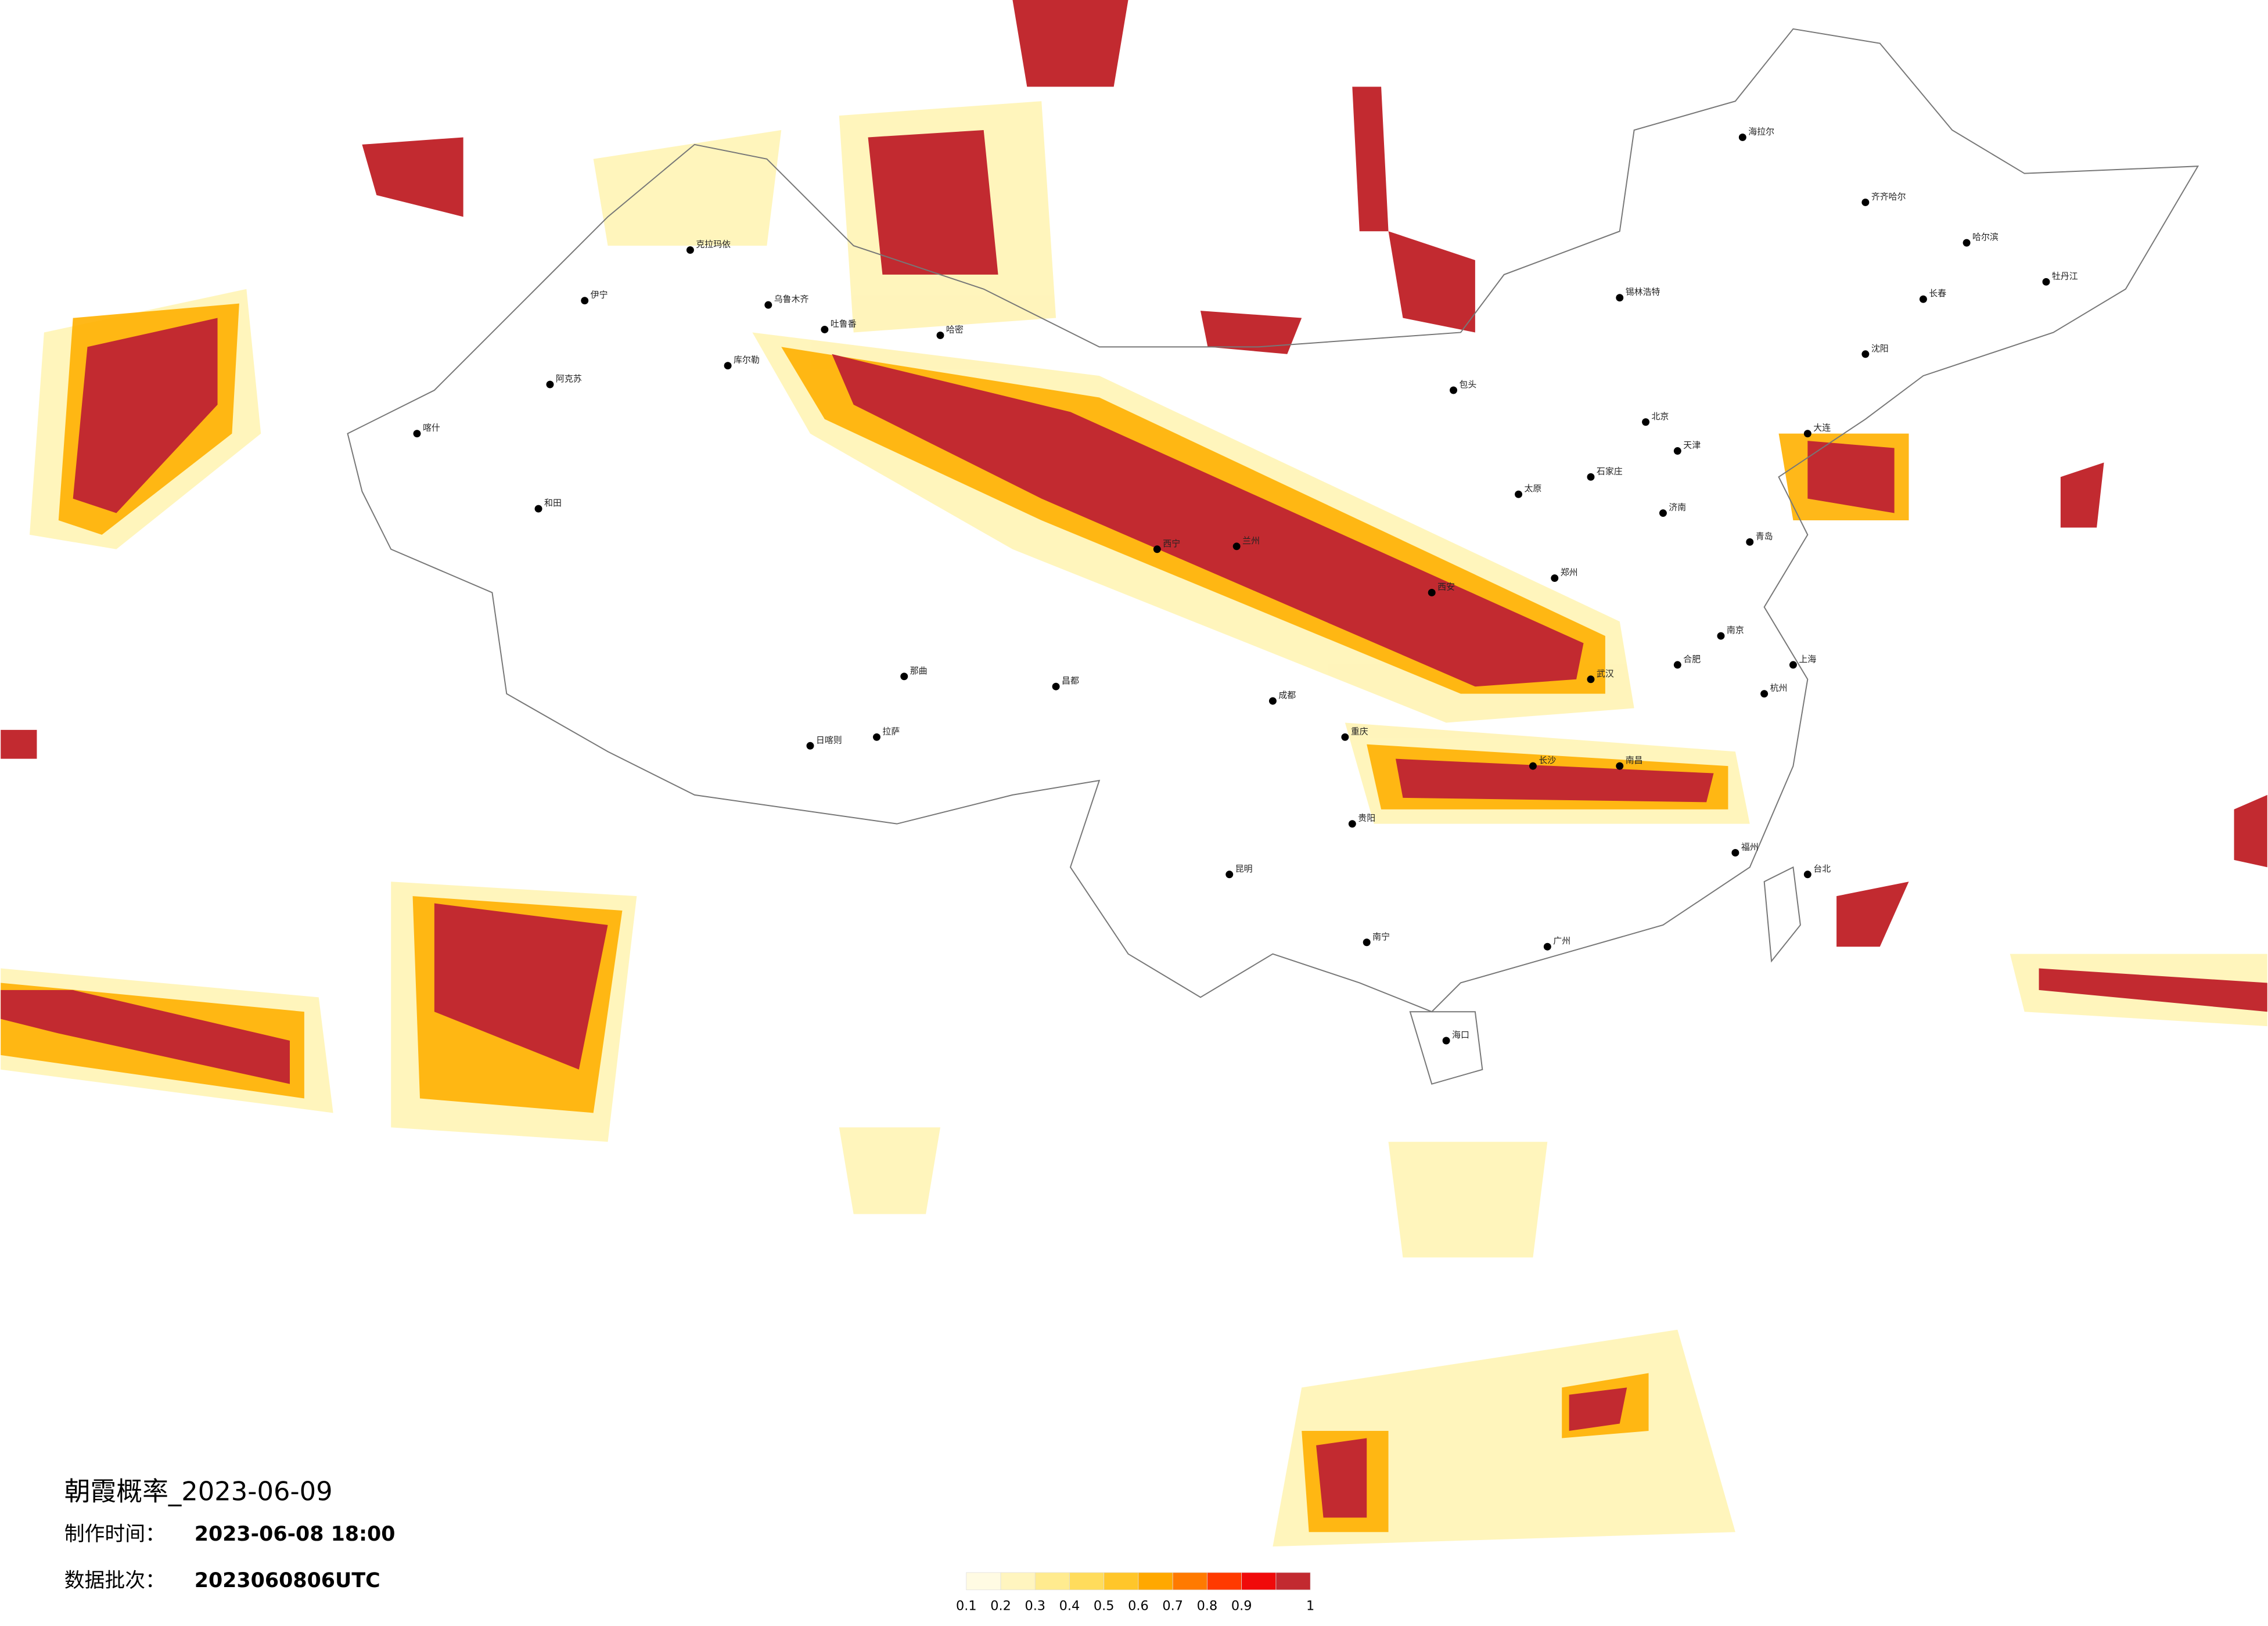  What do you see at coordinates (1822, 428) in the screenshot?
I see `city-label: 大连` at bounding box center [1822, 428].